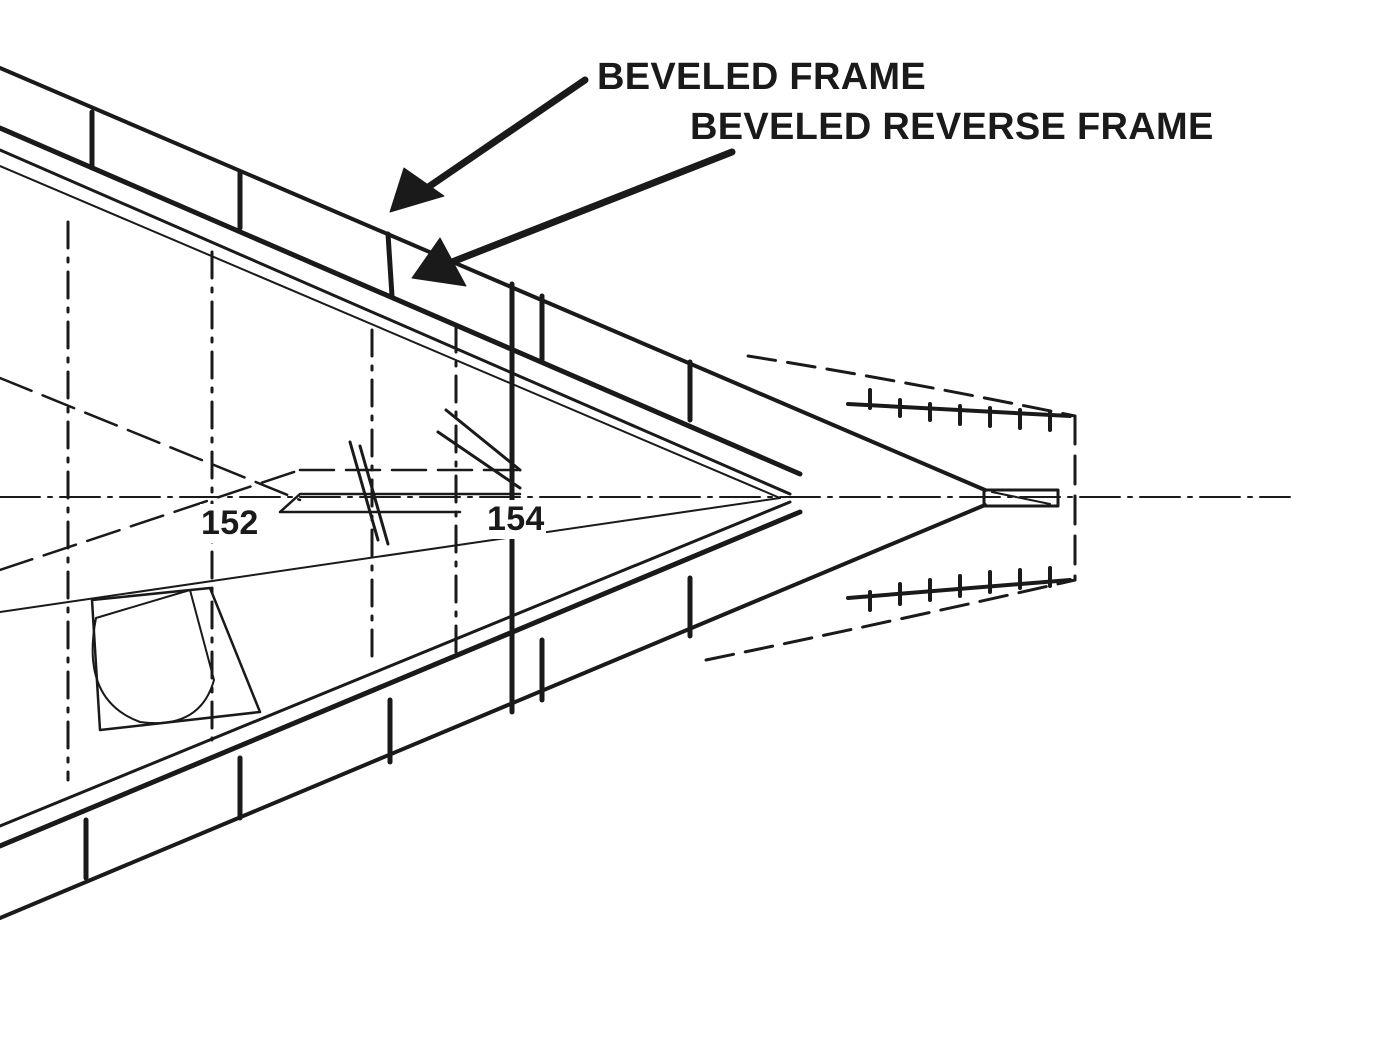 The height and width of the screenshot is (1062, 1378). I want to click on break-marks, so click(435, 477).